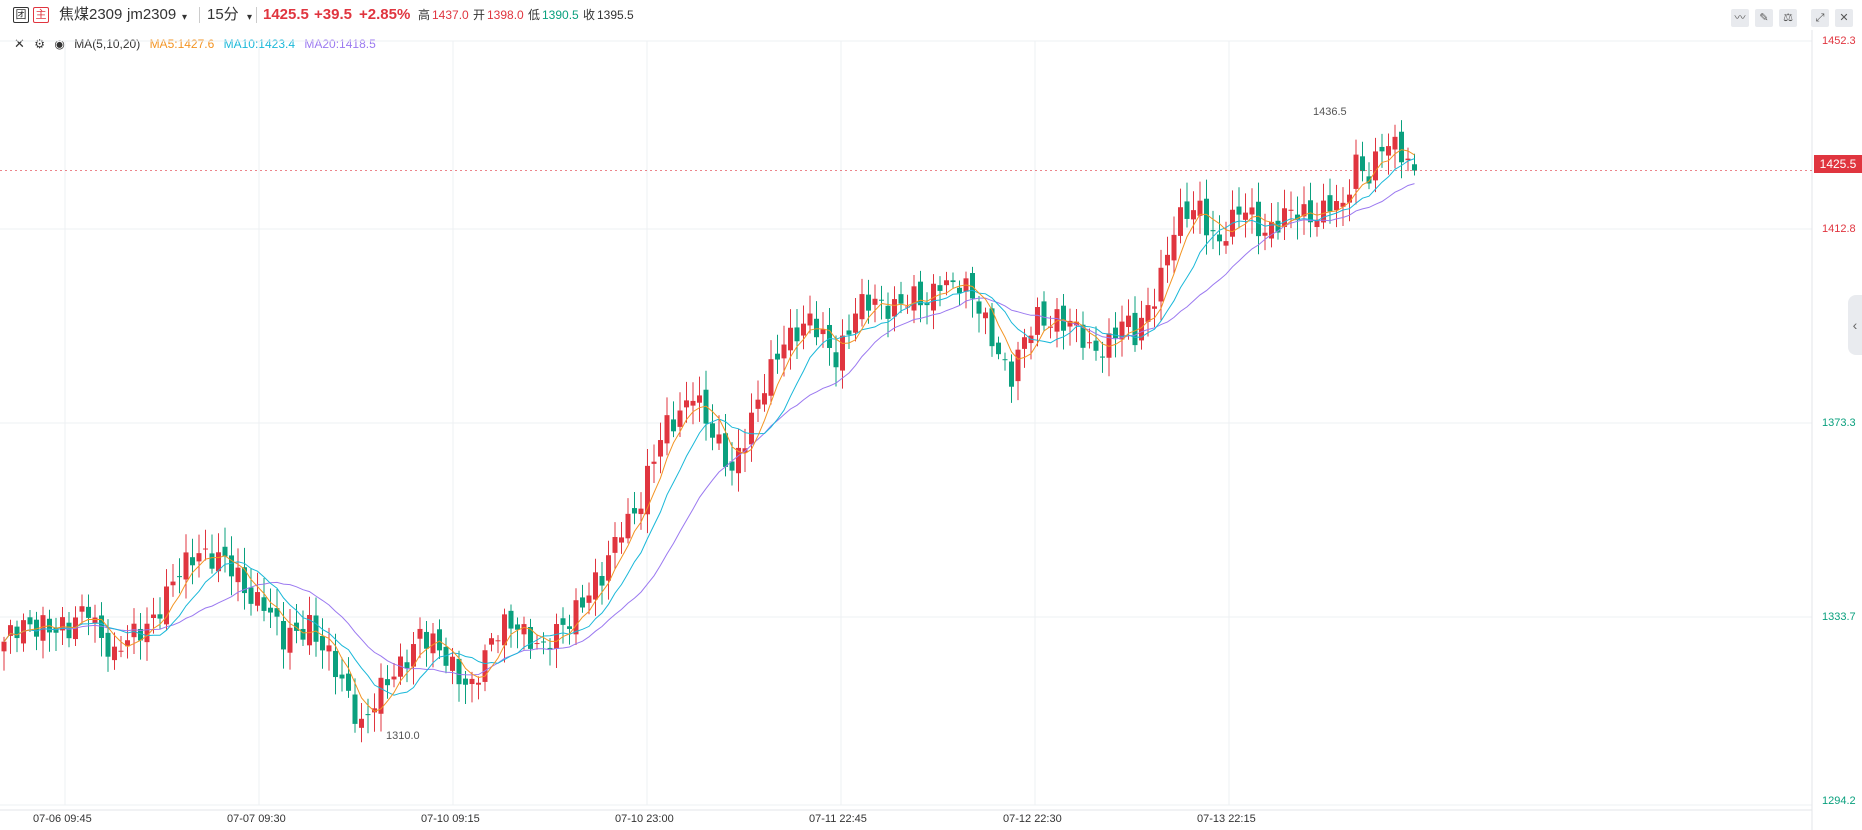 The height and width of the screenshot is (830, 1862). I want to click on indicator-settings-icon: ⚙, so click(40, 44).